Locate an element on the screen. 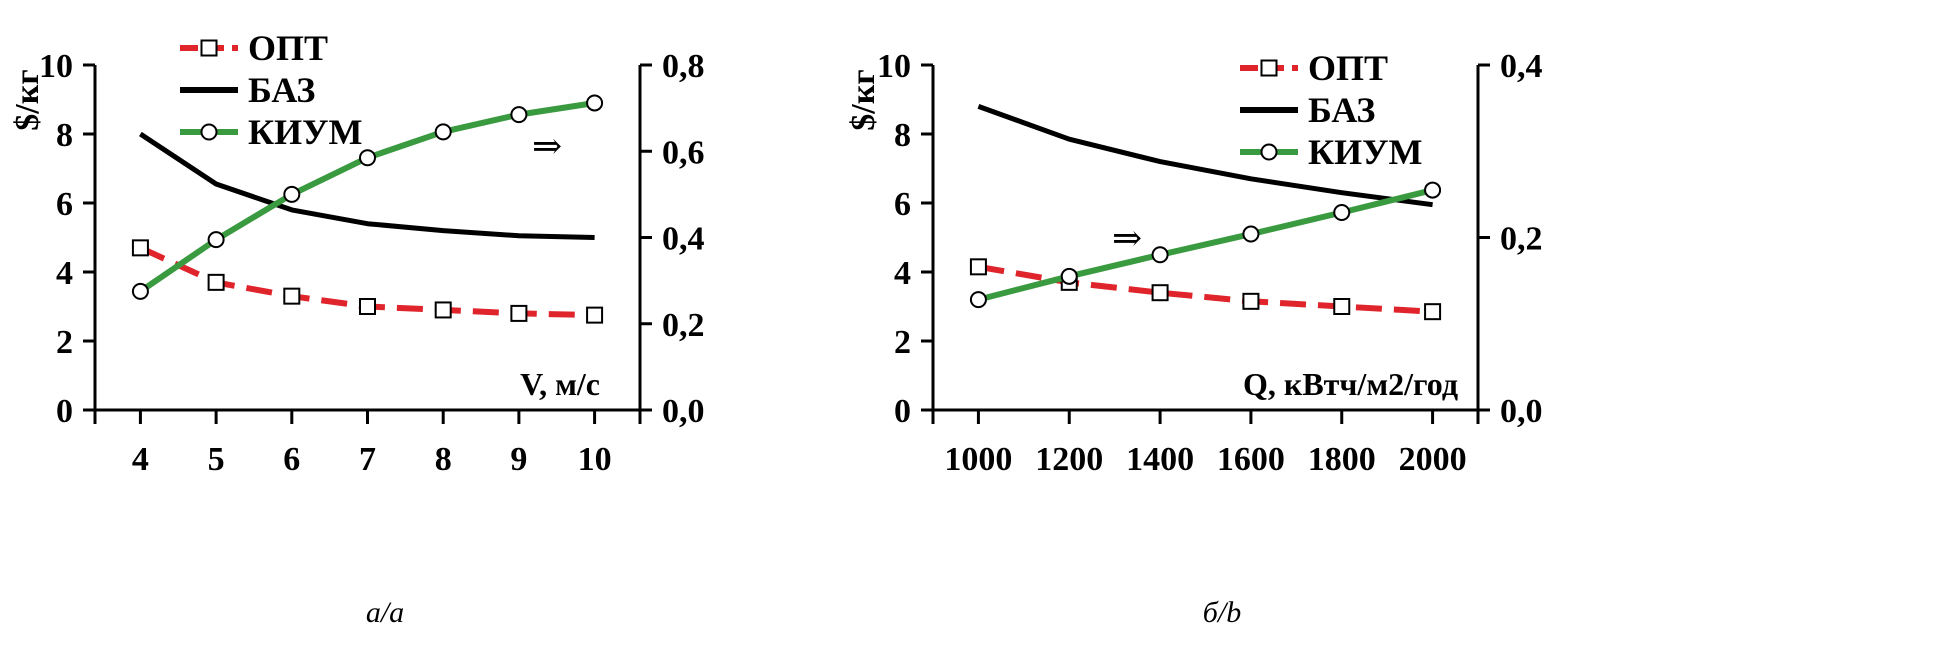 This screenshot has height=647, width=1951. x-tick-label: 1200 is located at coordinates (1069, 459).